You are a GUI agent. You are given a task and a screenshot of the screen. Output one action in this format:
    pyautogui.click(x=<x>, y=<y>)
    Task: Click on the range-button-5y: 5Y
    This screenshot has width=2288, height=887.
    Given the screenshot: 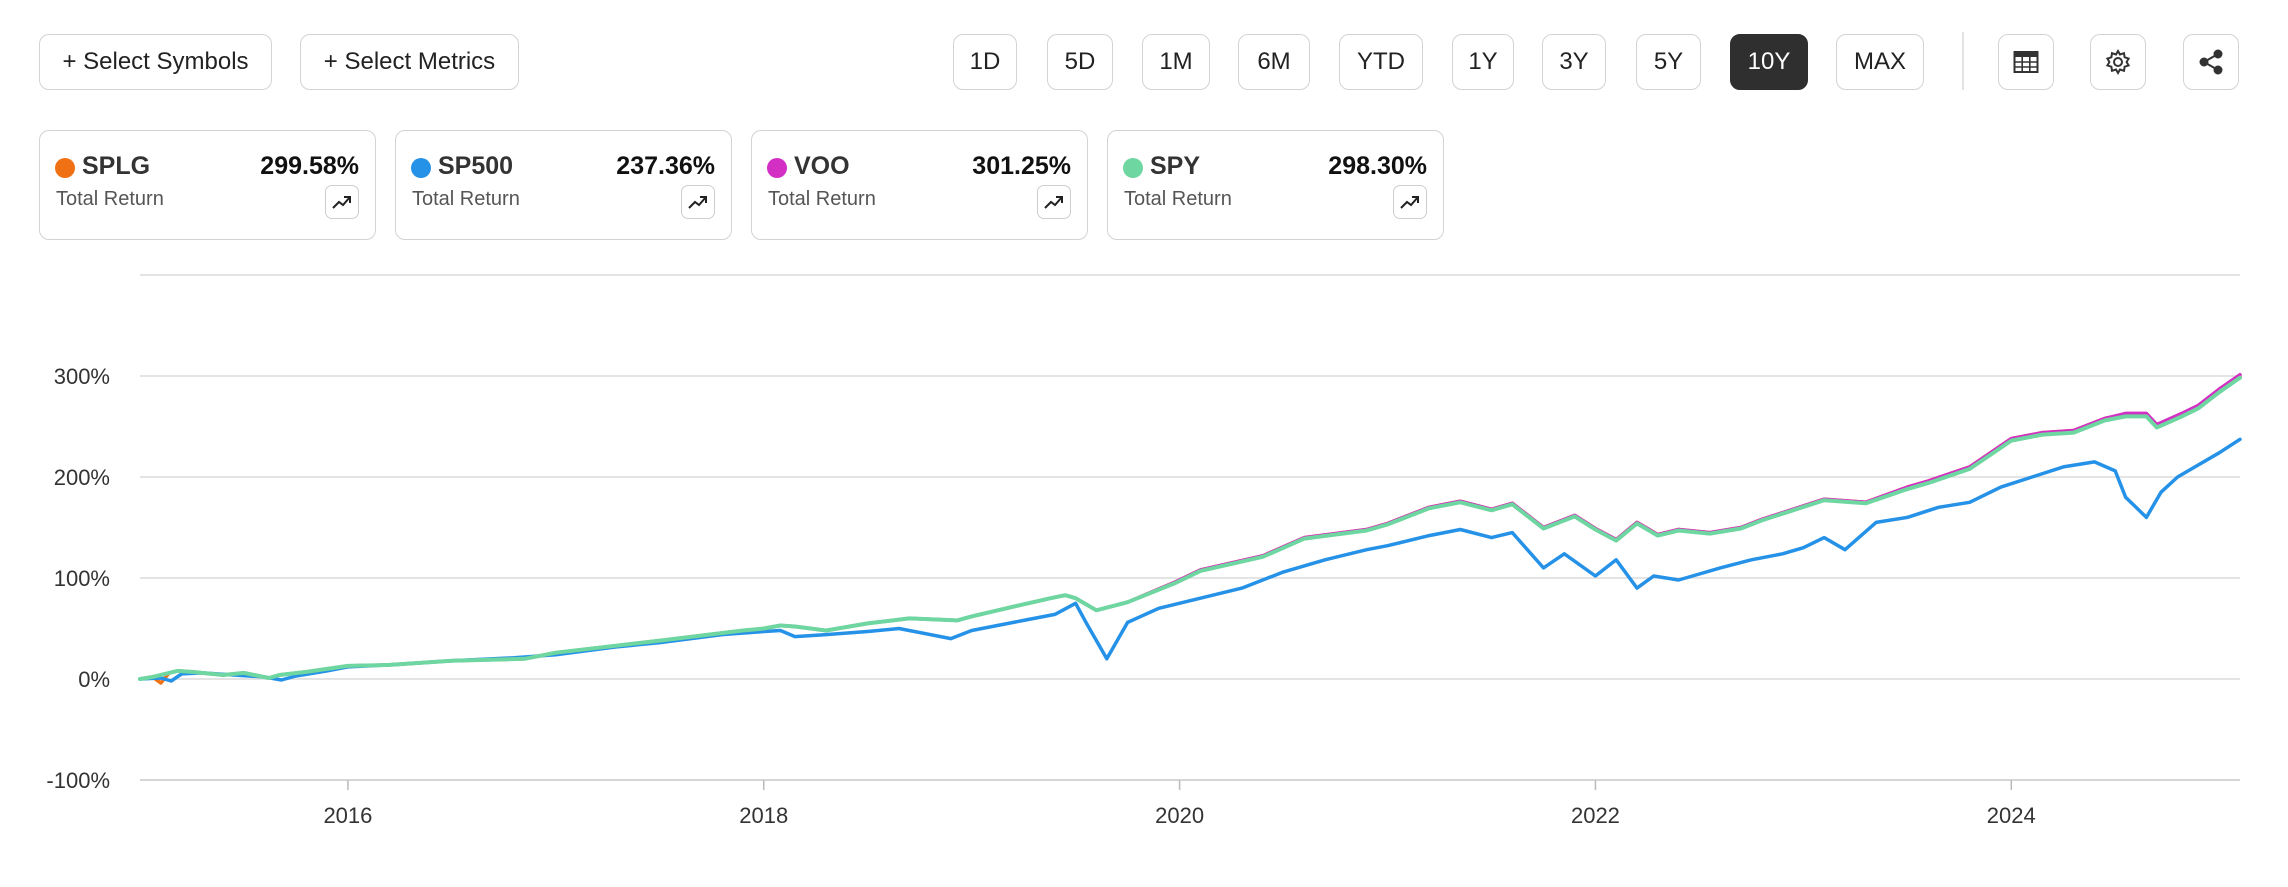 What is the action you would take?
    pyautogui.click(x=1668, y=62)
    